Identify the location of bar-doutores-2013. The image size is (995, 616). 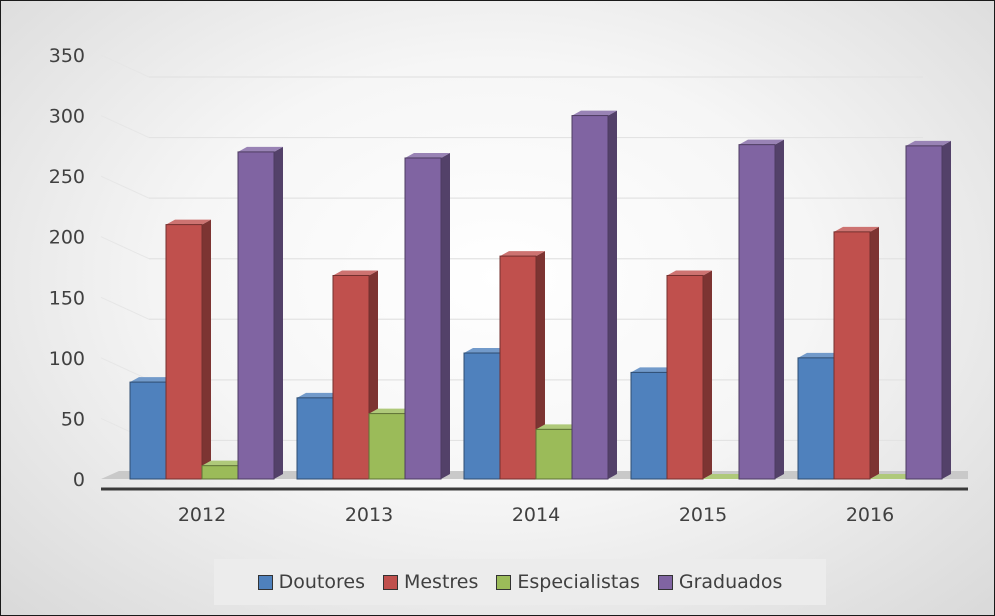
(319, 436).